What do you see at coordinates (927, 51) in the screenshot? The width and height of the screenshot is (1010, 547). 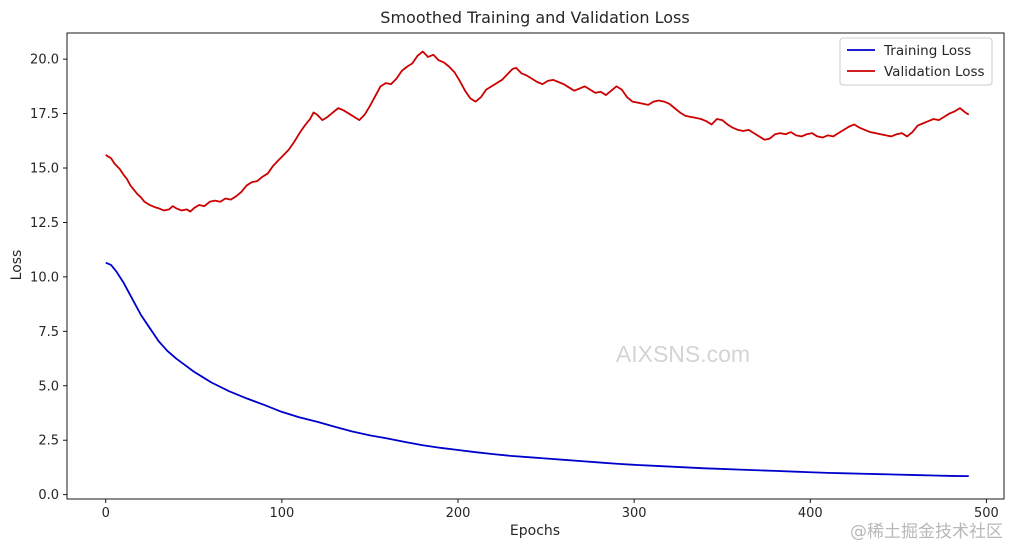 I see `legend-label-training: Training Loss` at bounding box center [927, 51].